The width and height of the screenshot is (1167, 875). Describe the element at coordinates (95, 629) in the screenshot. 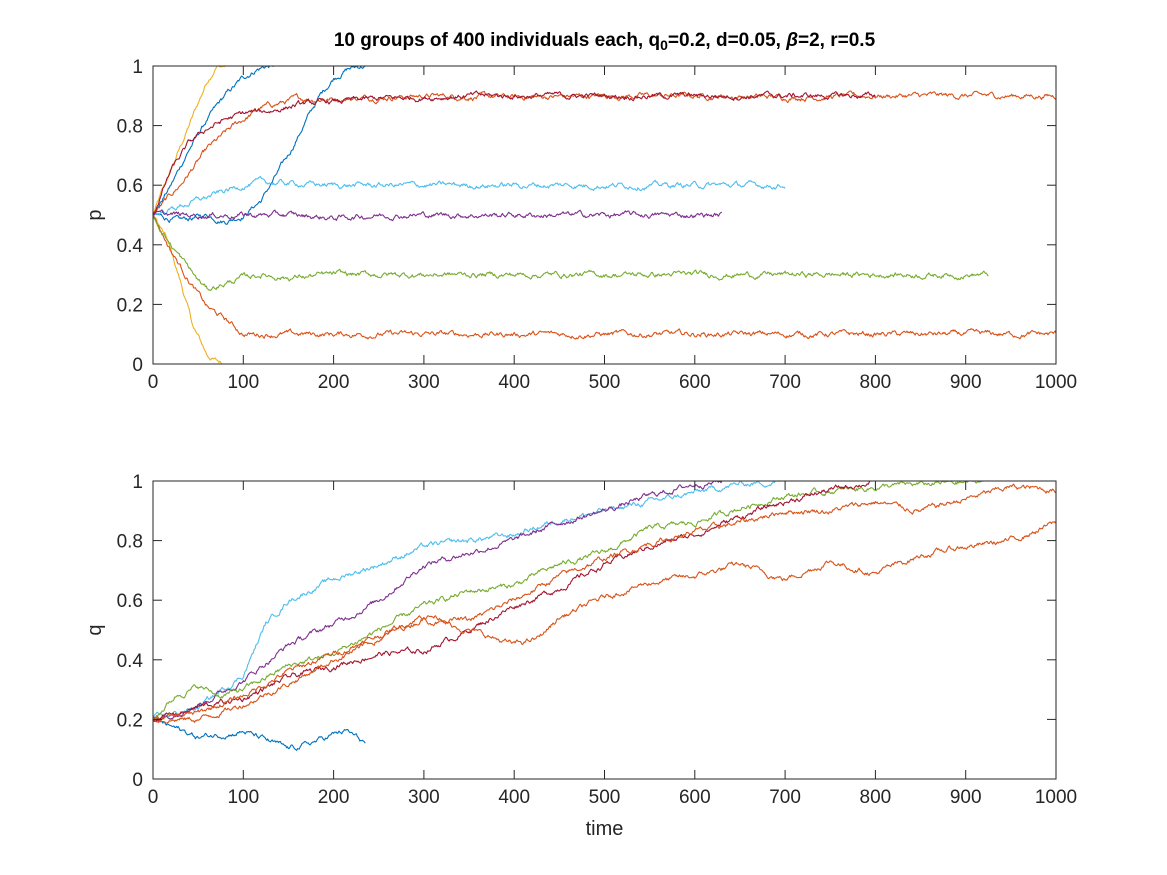

I see `y-axis-label: q` at that location.